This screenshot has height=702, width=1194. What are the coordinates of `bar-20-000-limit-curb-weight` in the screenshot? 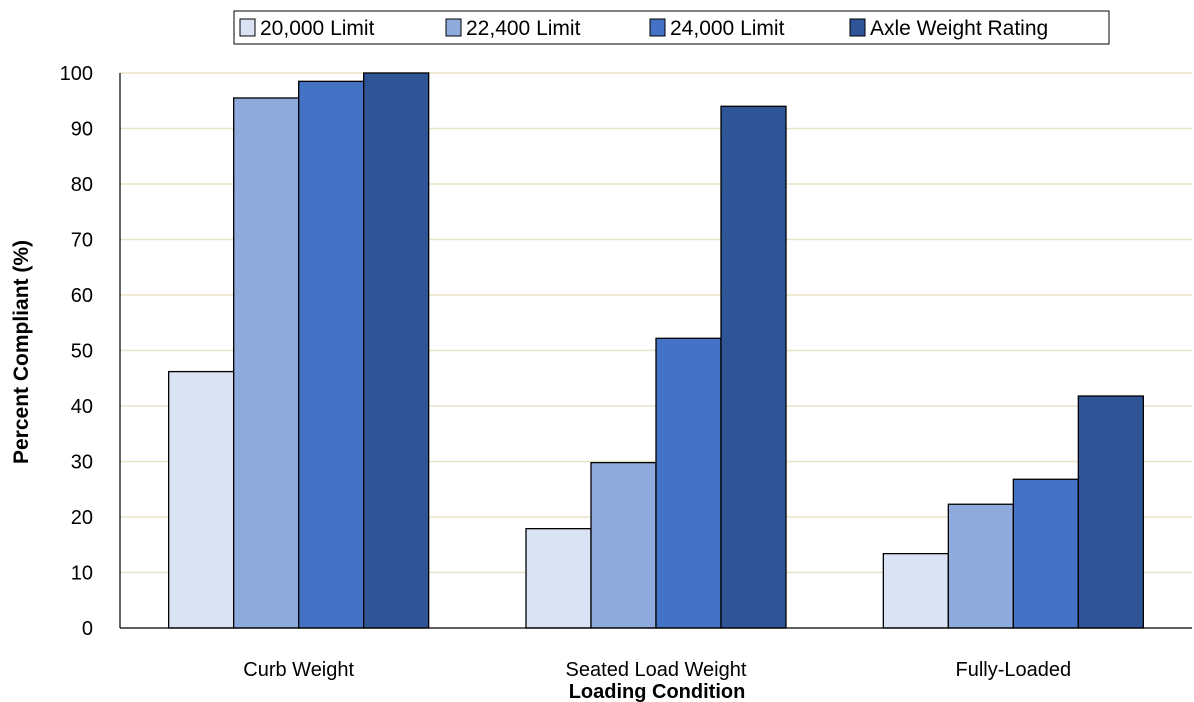 It's located at (201, 499).